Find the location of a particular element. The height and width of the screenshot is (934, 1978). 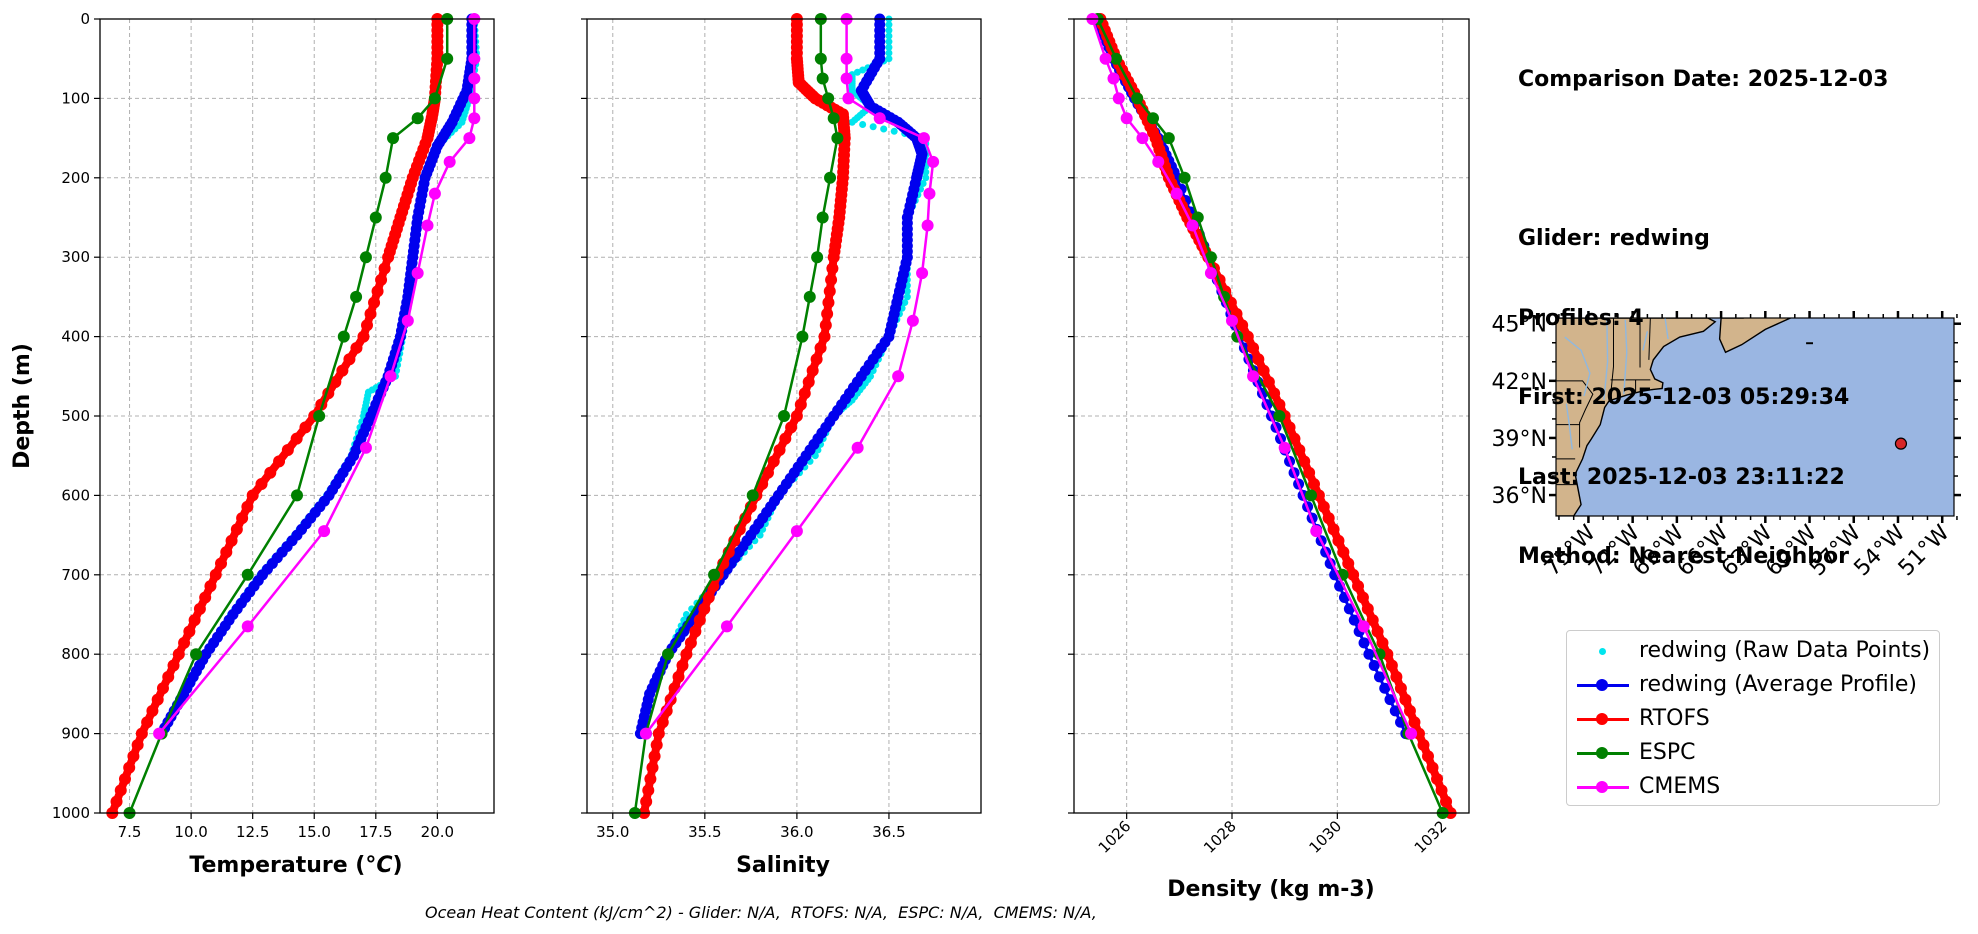

land-group is located at coordinates (1684, 417).